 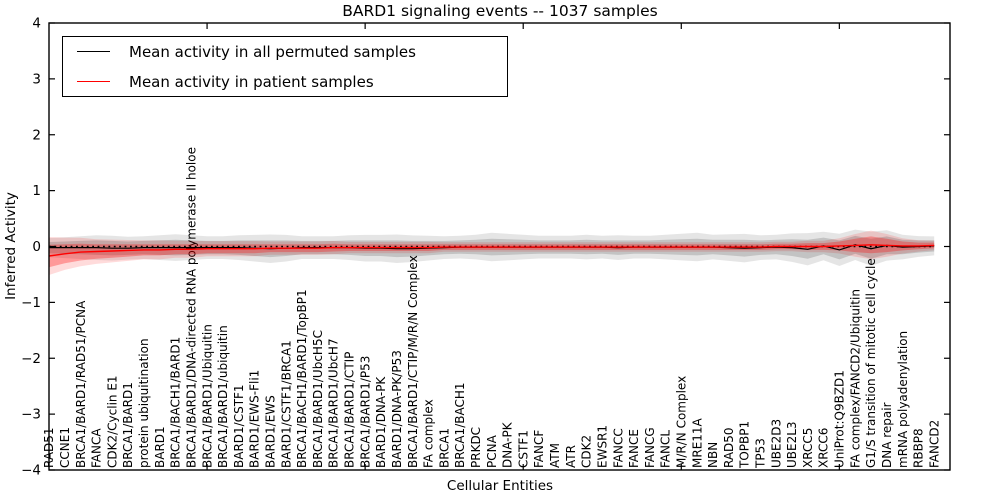 I want to click on x-category-label: DNA-PK, so click(x=508, y=444).